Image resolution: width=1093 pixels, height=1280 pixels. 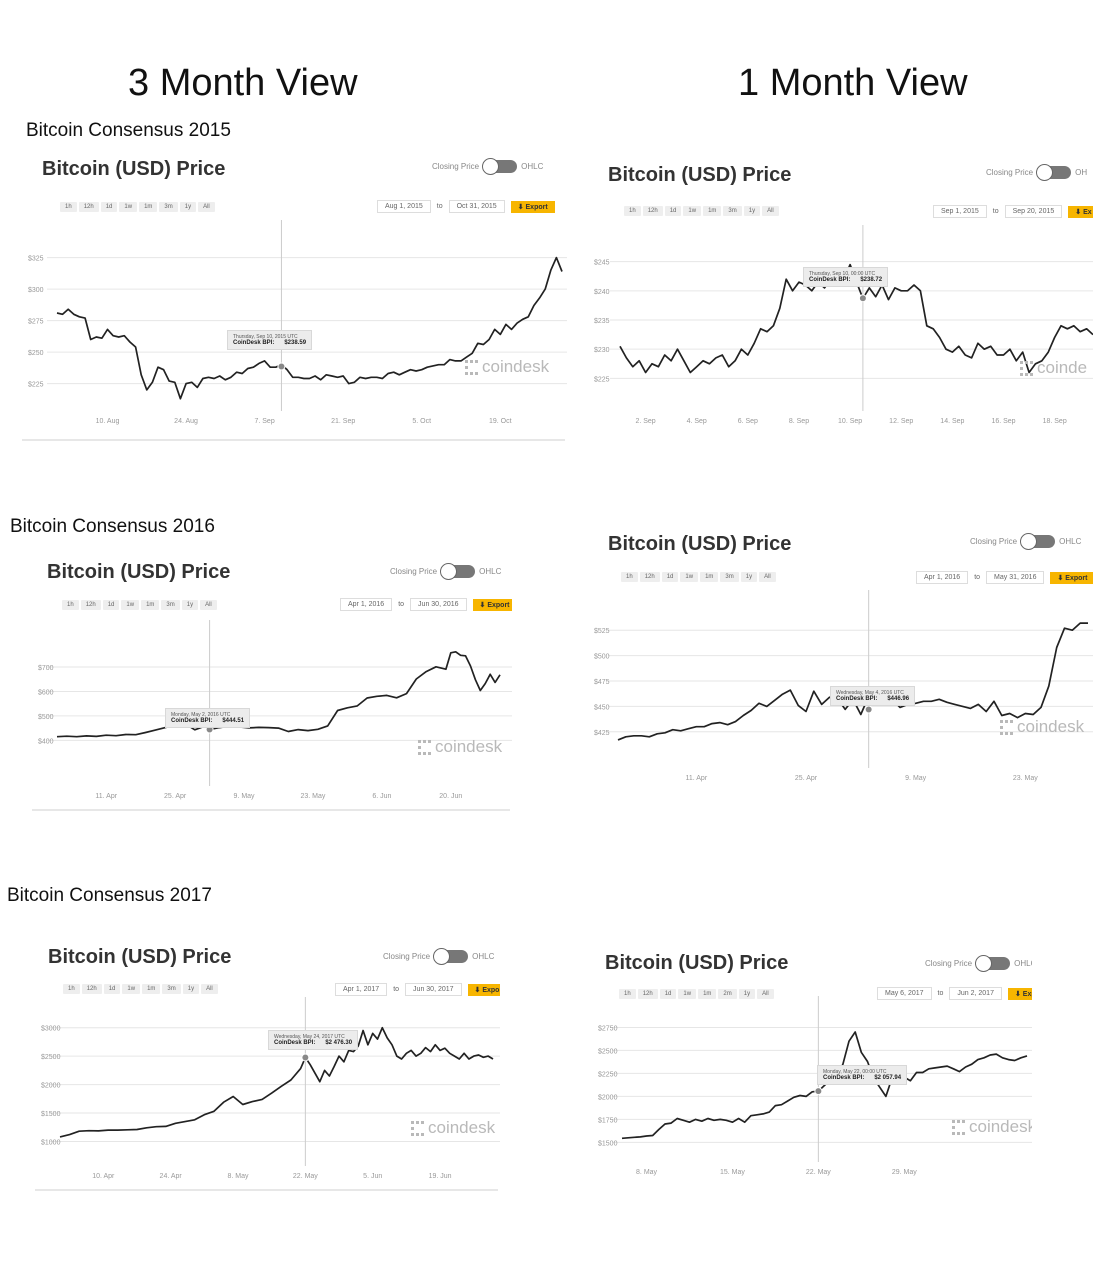 I want to click on coindesk-logo: coinde, so click(x=1053, y=368).